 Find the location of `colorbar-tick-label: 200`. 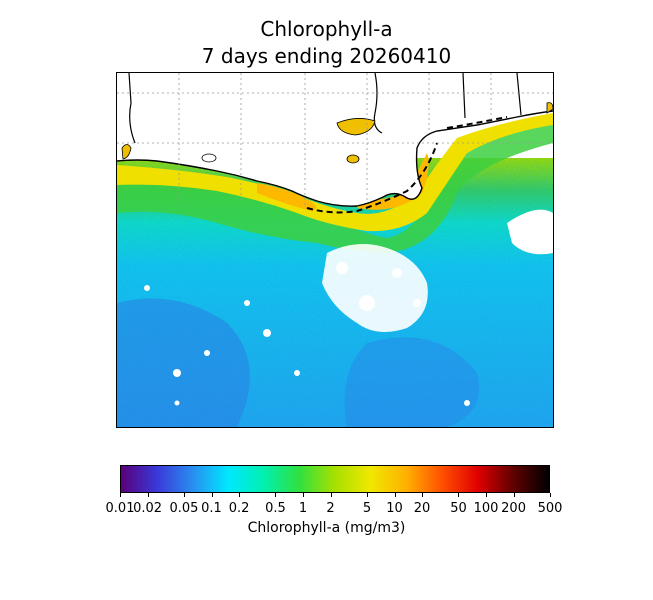

colorbar-tick-label: 200 is located at coordinates (513, 508).